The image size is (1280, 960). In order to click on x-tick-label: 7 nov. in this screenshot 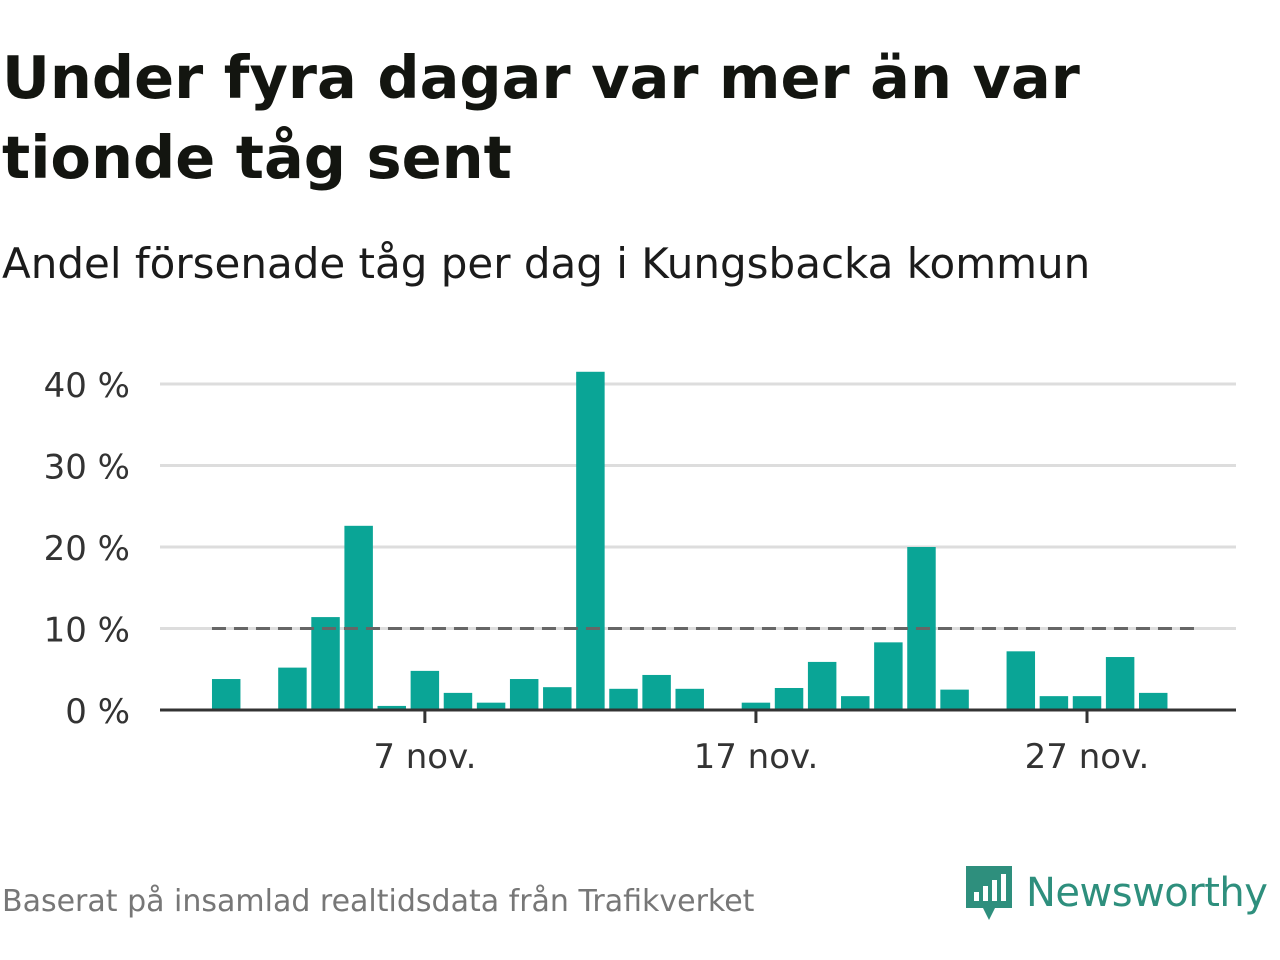, I will do `click(424, 757)`.